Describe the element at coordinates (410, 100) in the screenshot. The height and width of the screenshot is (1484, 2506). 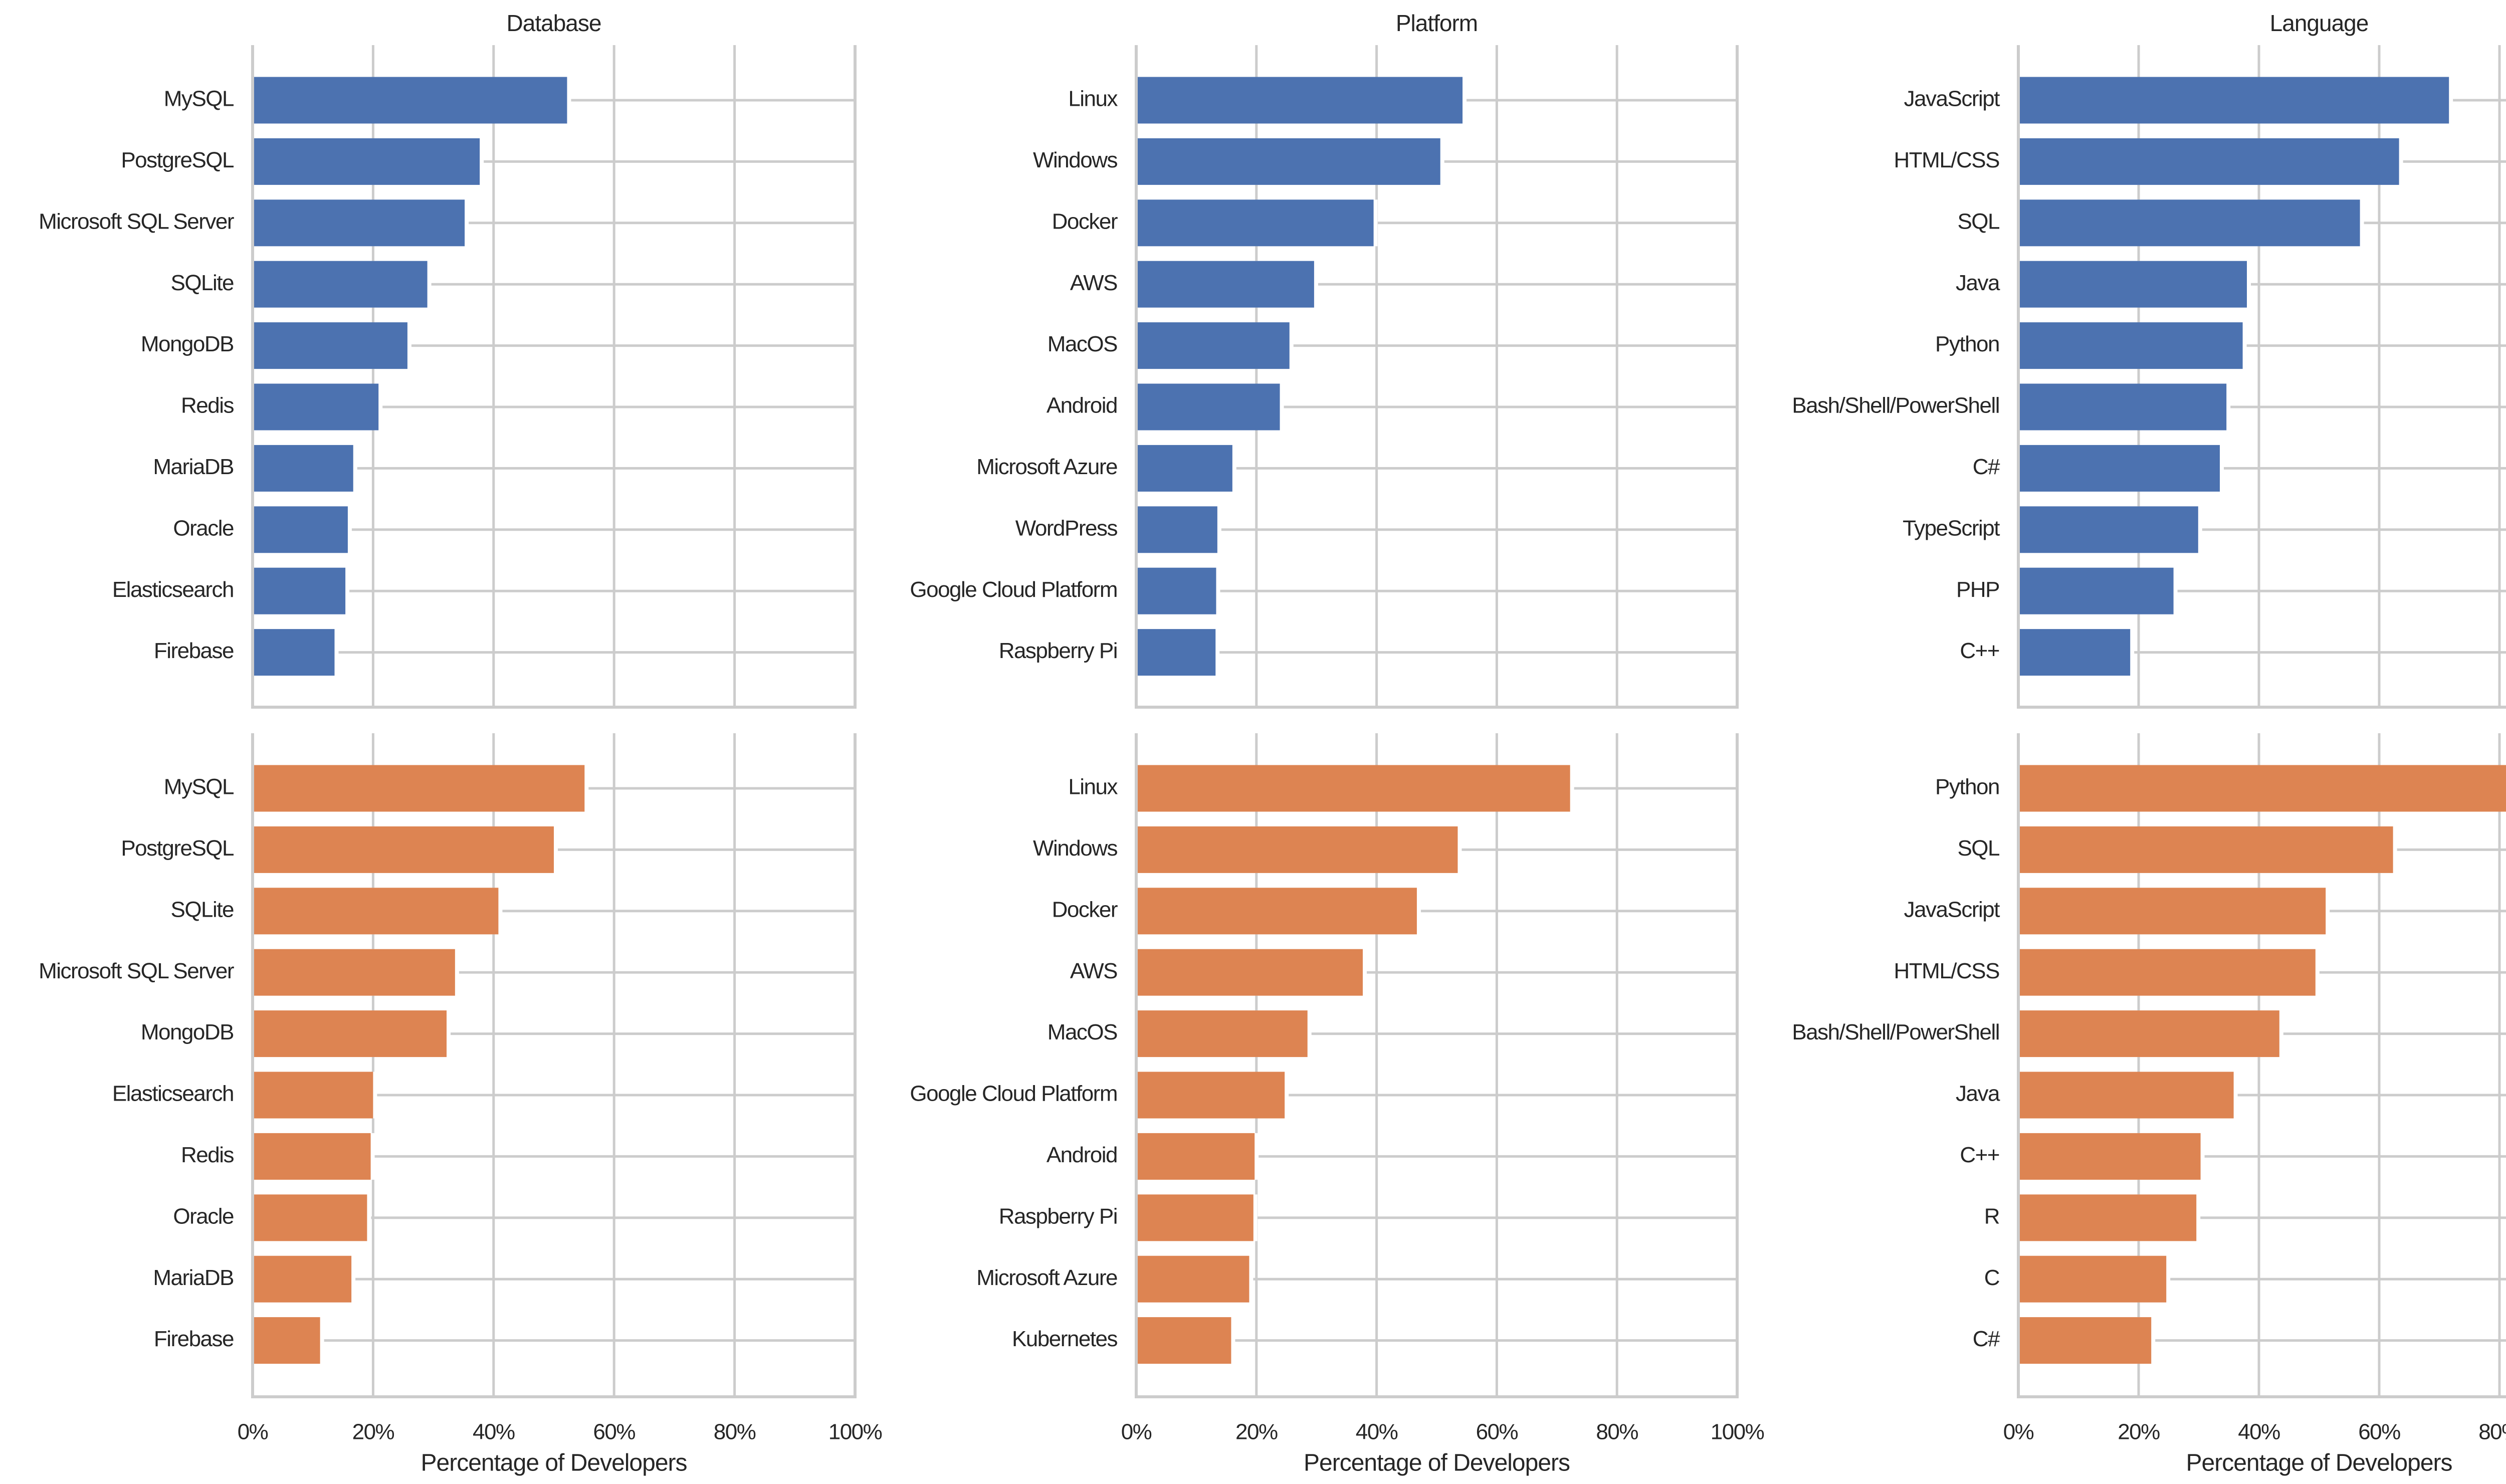
I see `bar-mysql` at that location.